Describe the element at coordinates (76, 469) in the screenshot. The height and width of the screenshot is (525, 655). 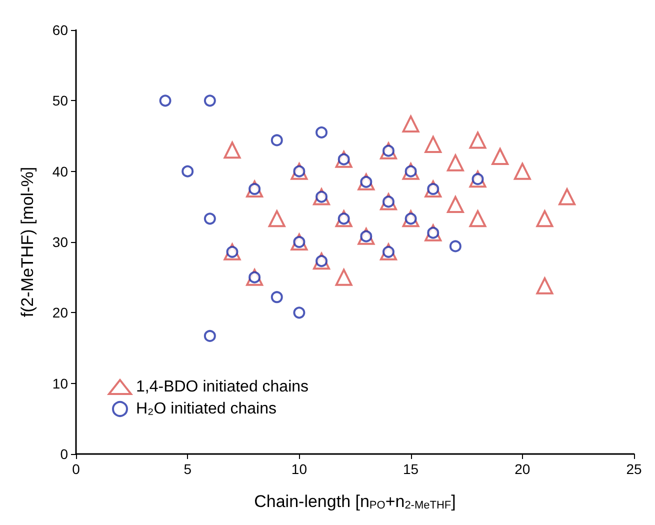
I see `x-tick-label: 0` at that location.